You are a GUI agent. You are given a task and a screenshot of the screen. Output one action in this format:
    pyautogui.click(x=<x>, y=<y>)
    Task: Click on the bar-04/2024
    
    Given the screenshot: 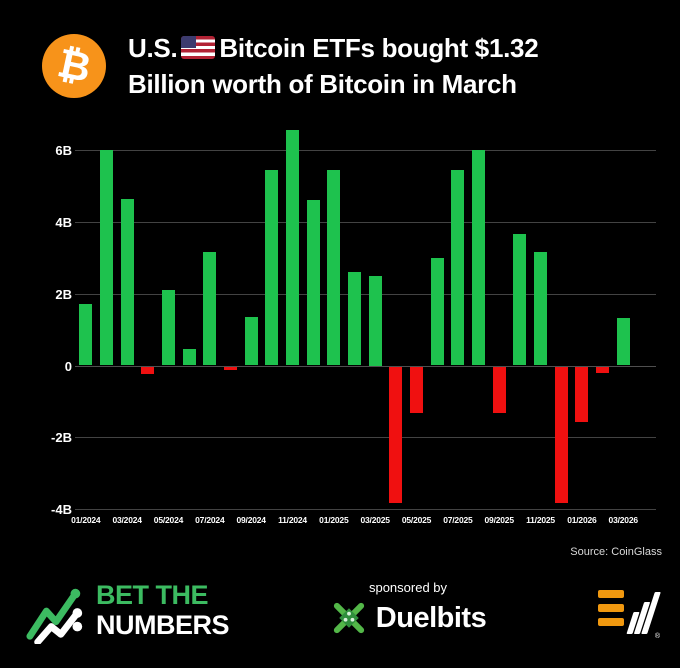 What is the action you would take?
    pyautogui.click(x=148, y=370)
    